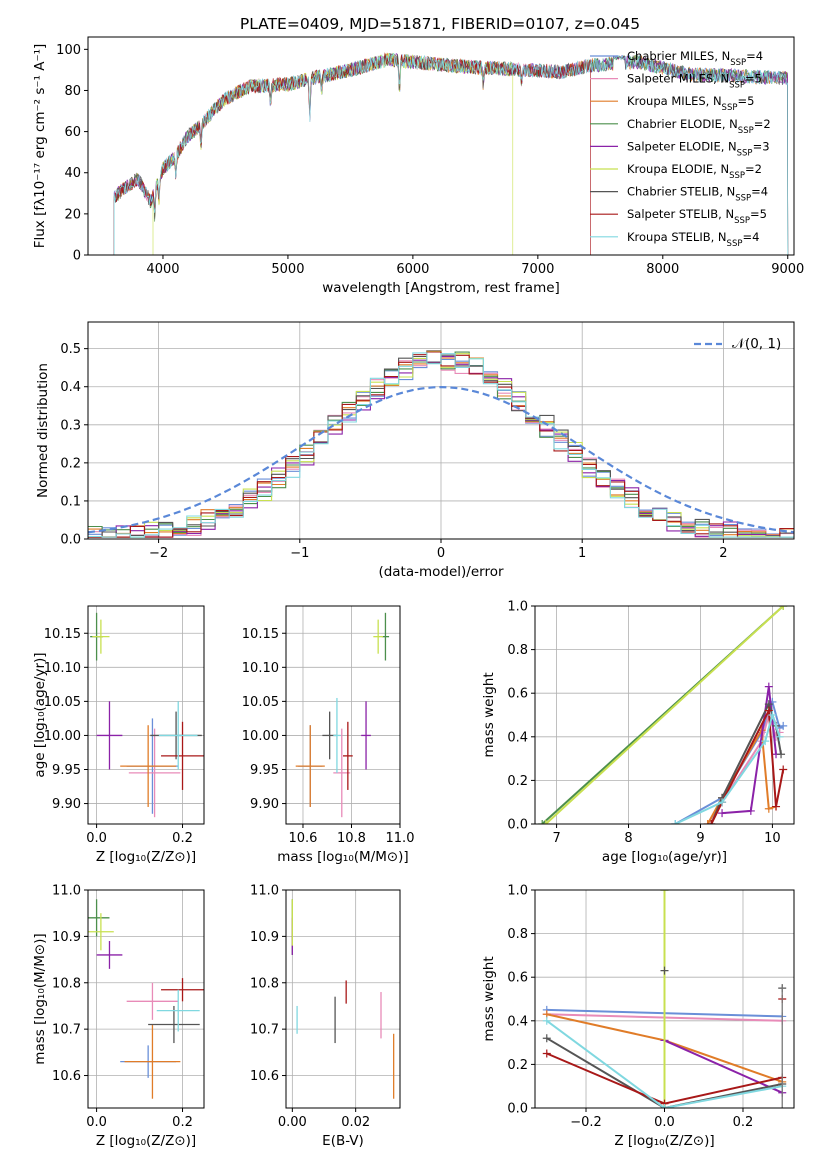 The image size is (819, 1170). I want to click on ytick-label-4: 0.8, so click(517, 934).